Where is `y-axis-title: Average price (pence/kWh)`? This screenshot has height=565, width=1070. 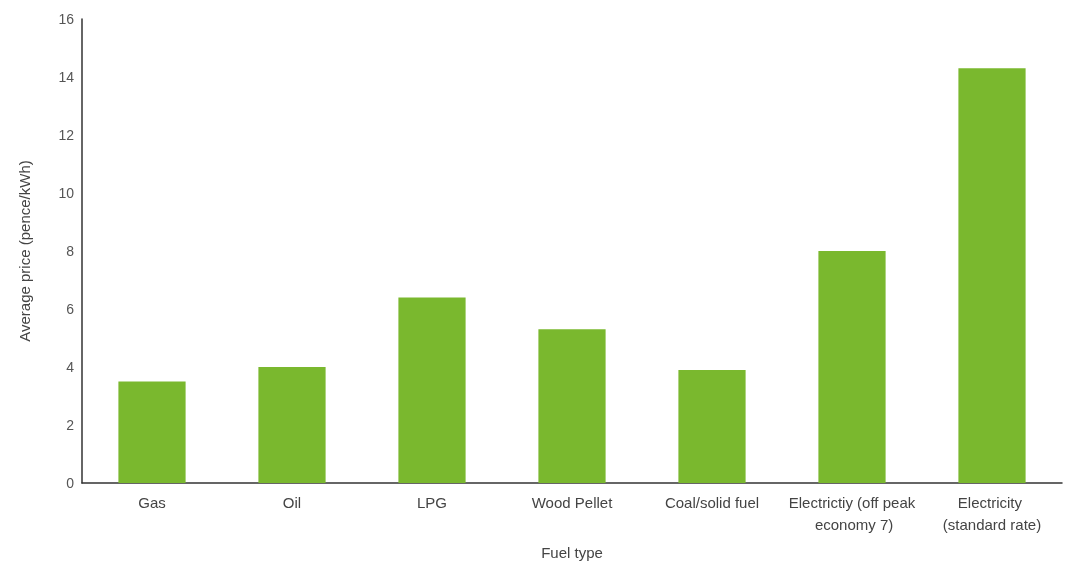
y-axis-title: Average price (pence/kWh) is located at coordinates (24, 251).